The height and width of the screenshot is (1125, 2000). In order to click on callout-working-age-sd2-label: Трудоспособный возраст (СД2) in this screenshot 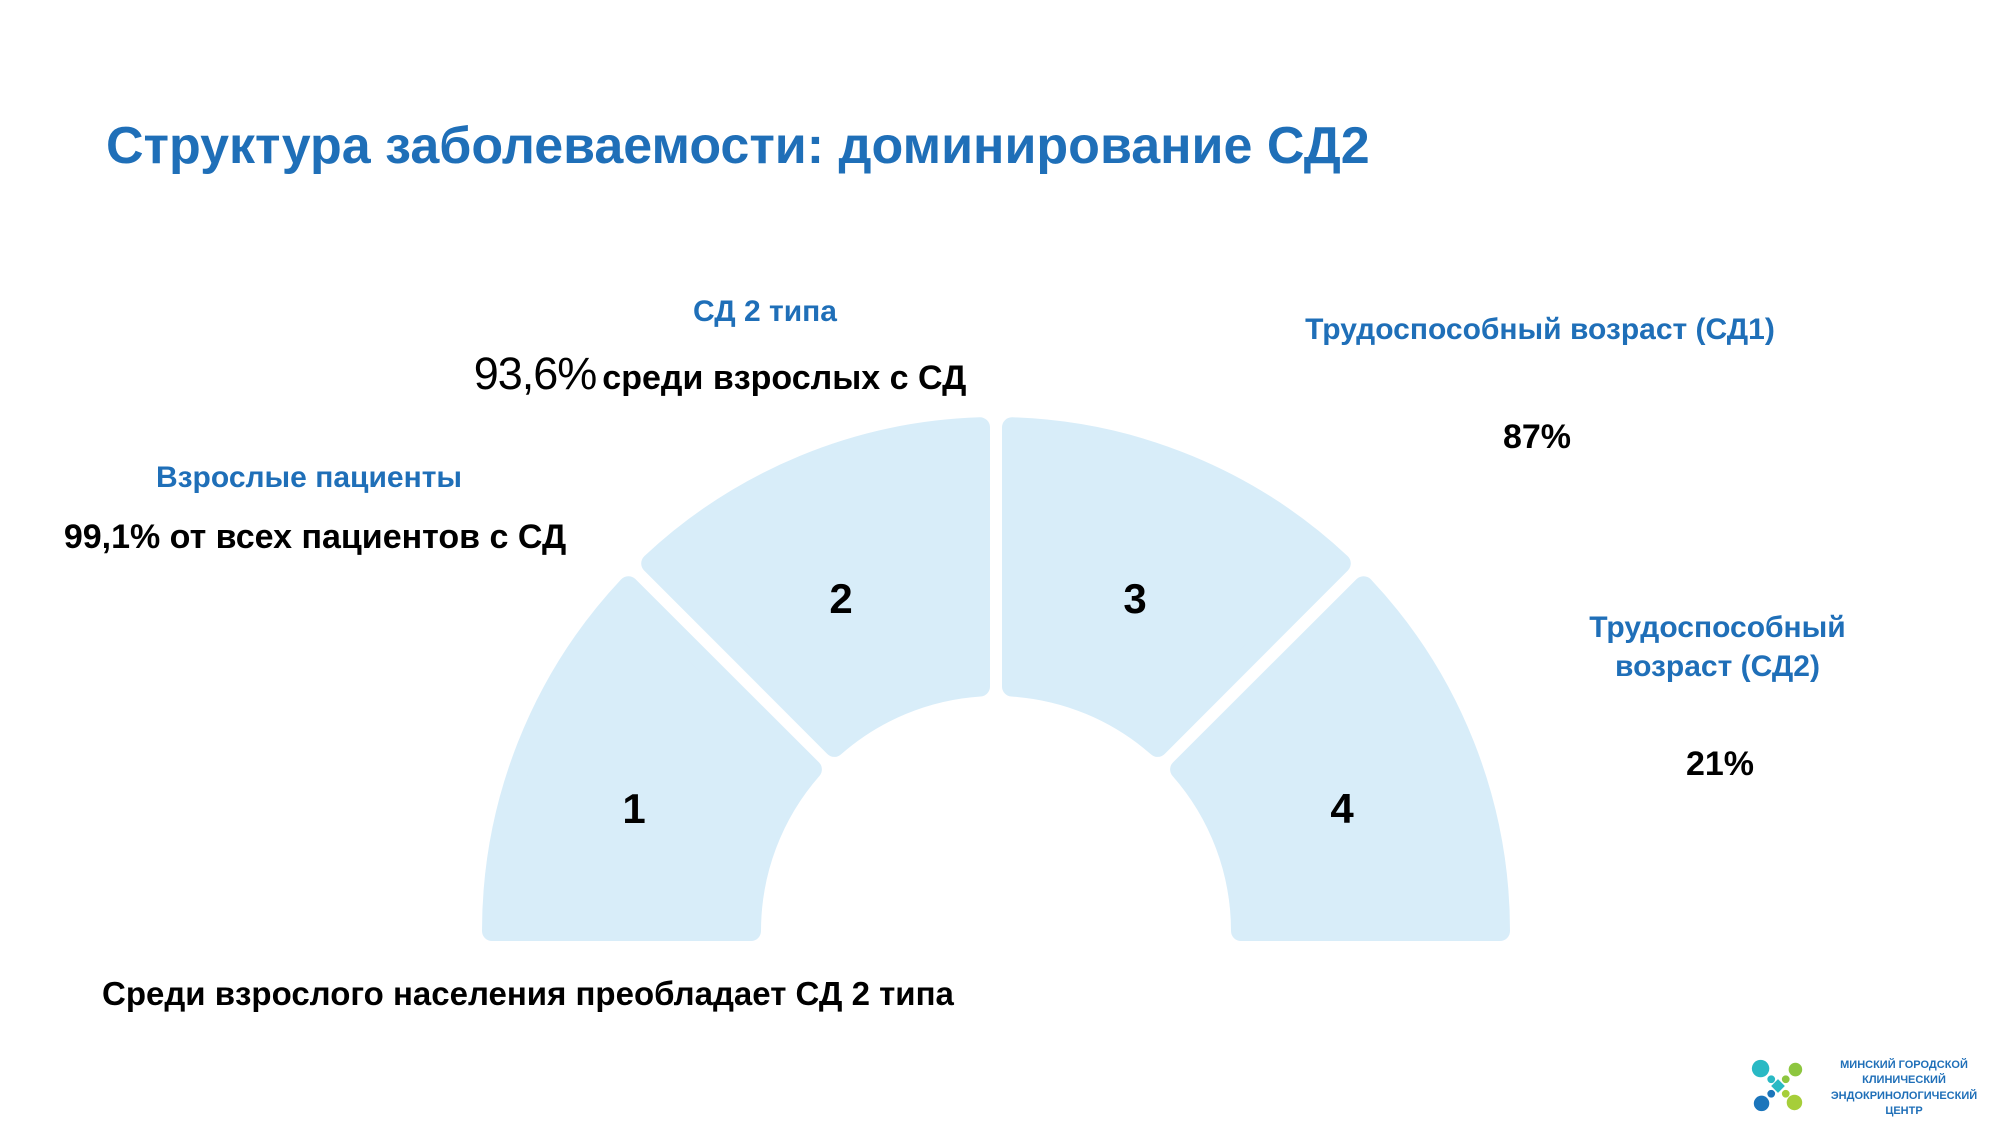, I will do `click(1717, 647)`.